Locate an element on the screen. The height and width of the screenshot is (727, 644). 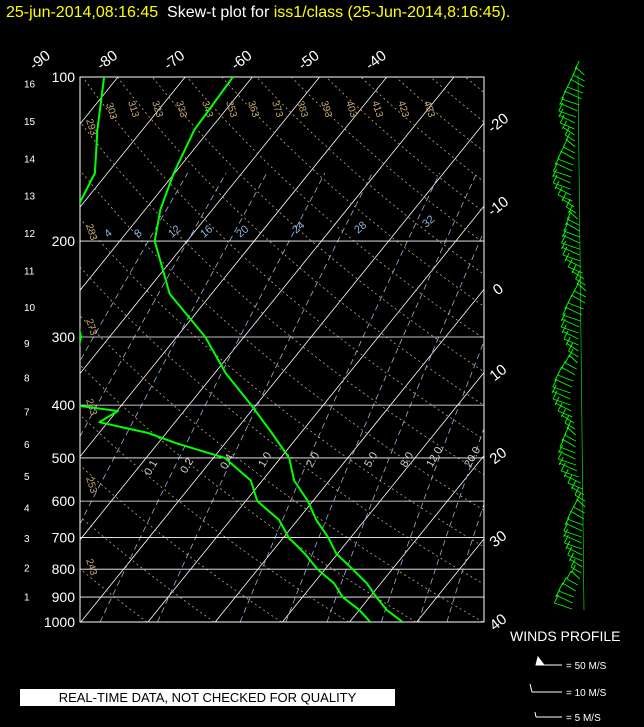
height-tick-label: 11 is located at coordinates (29, 271).